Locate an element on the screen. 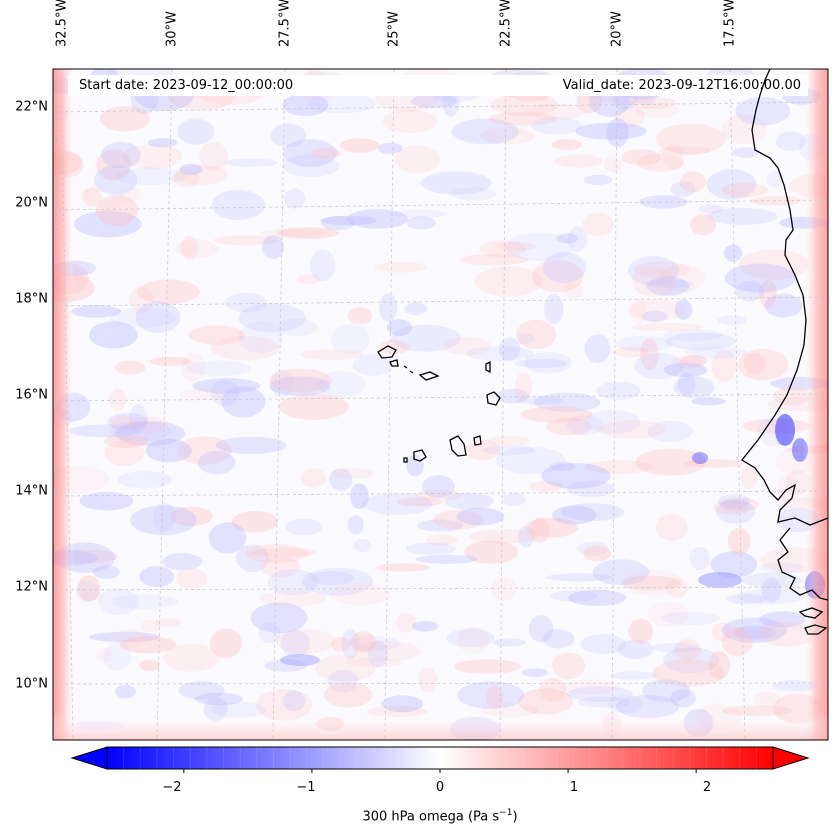  coastline is located at coordinates (784, 352).